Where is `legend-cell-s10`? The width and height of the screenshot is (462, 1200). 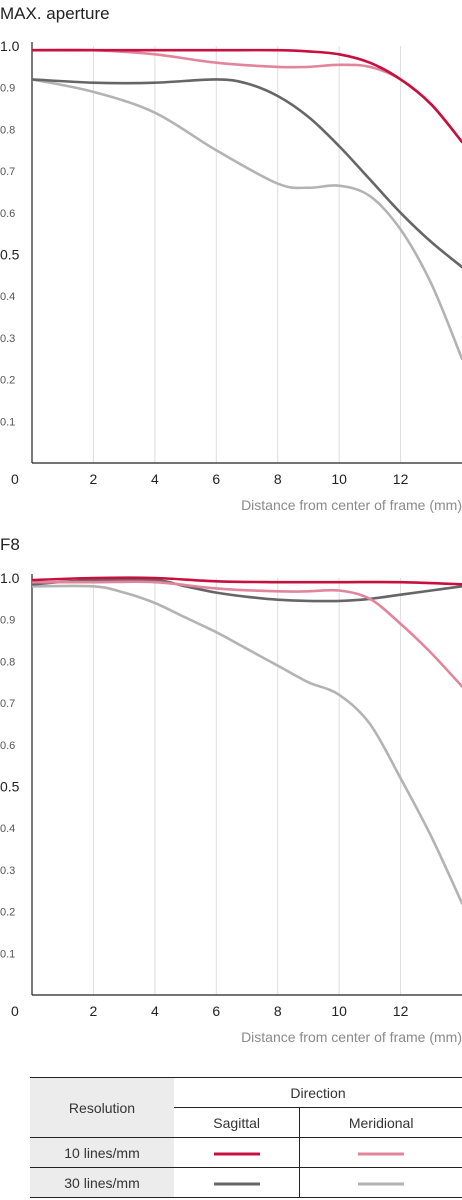 legend-cell-s10 is located at coordinates (237, 1152).